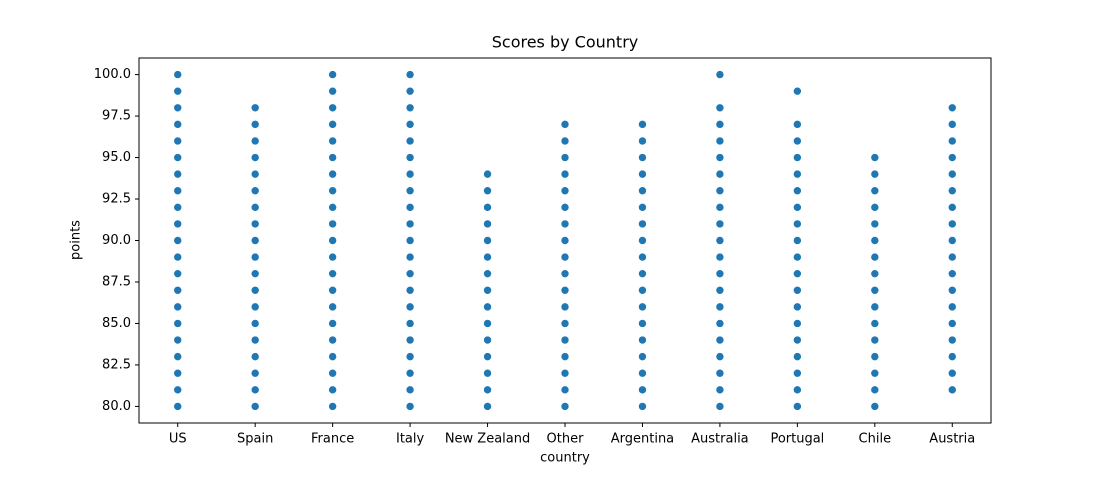  Describe the element at coordinates (116, 323) in the screenshot. I see `y-tick-label: 85.0` at that location.